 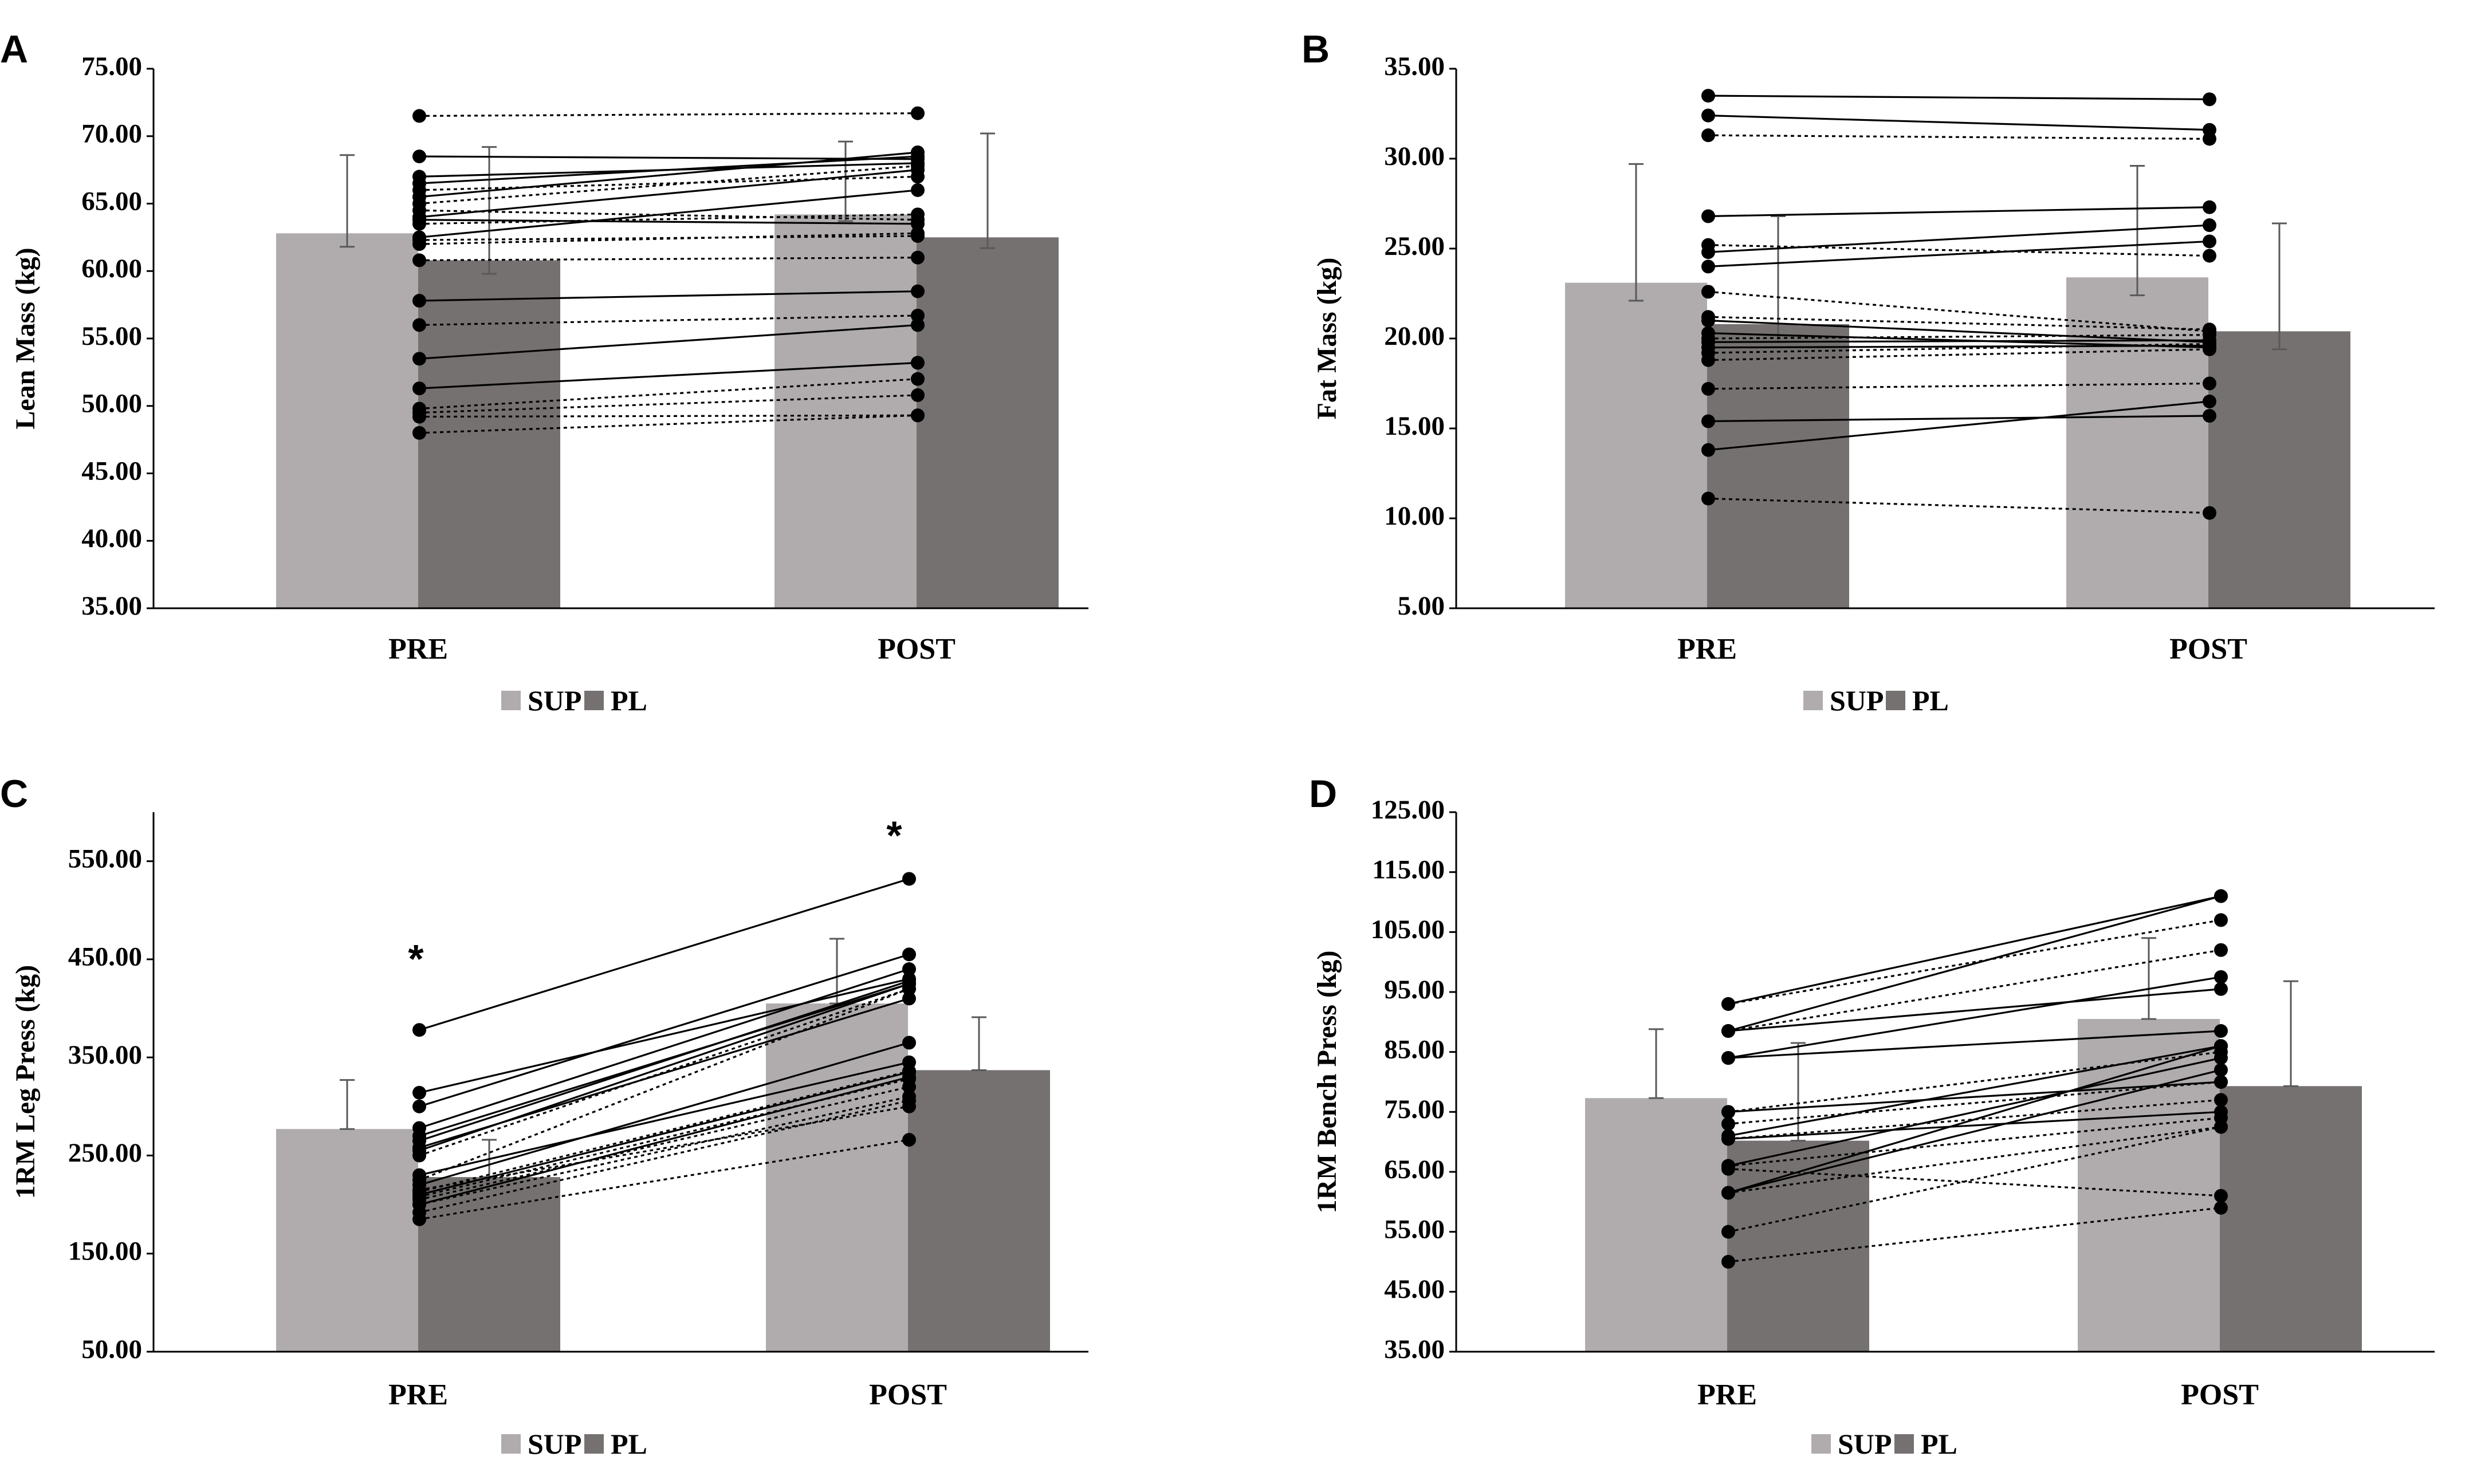 What do you see at coordinates (418, 1395) in the screenshot?
I see `x-category-label-pre: PRE` at bounding box center [418, 1395].